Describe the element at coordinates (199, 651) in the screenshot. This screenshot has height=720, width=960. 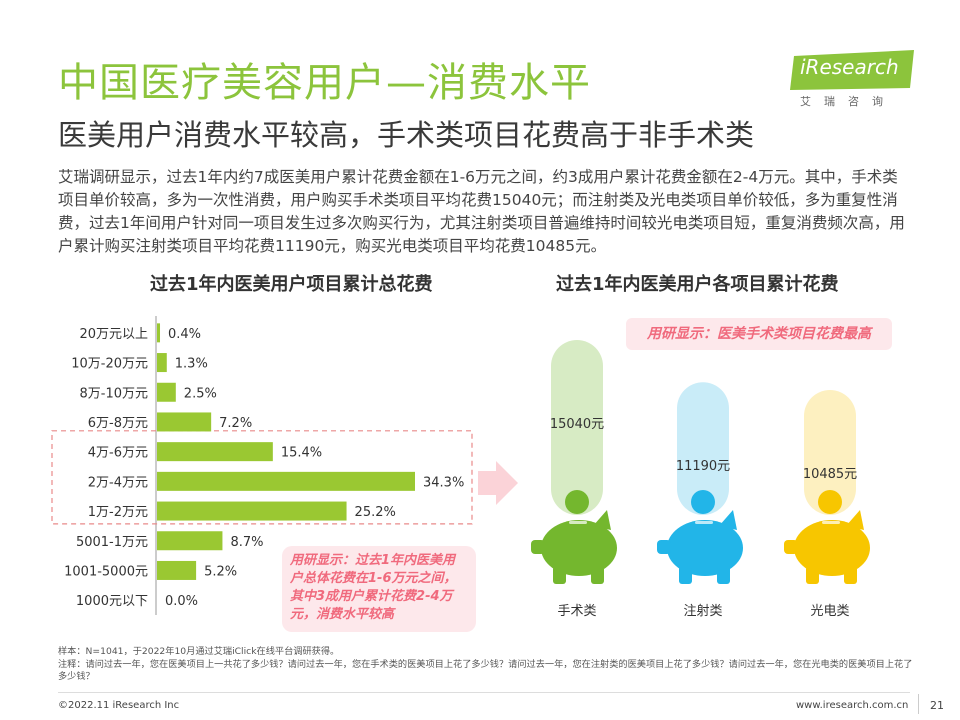
I see `sample-note: 样本：N=1041，于2022年10月通过艾瑞iClick在线平台调研获得。` at that location.